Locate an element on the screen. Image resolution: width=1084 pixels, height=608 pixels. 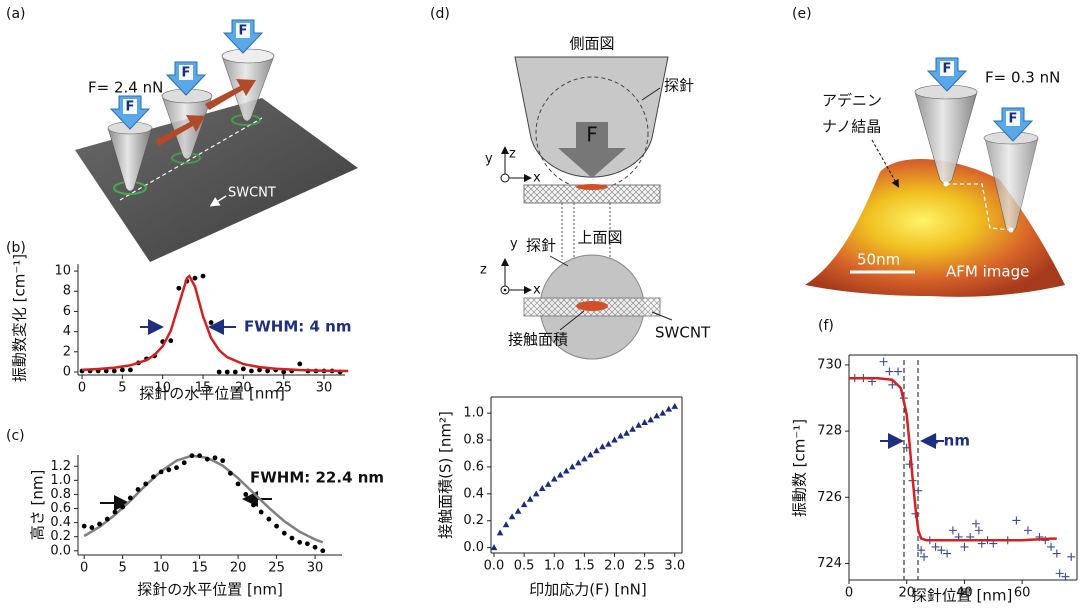
x-axis-label: 探針位置 [nm] is located at coordinates (962, 596).